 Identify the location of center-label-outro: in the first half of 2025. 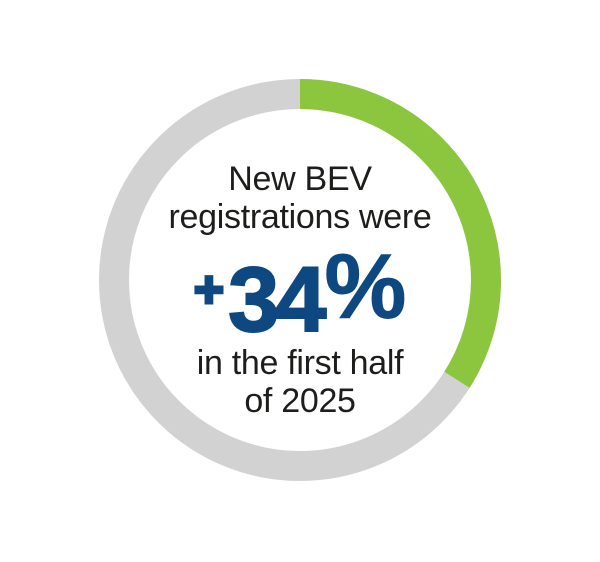
(300, 382).